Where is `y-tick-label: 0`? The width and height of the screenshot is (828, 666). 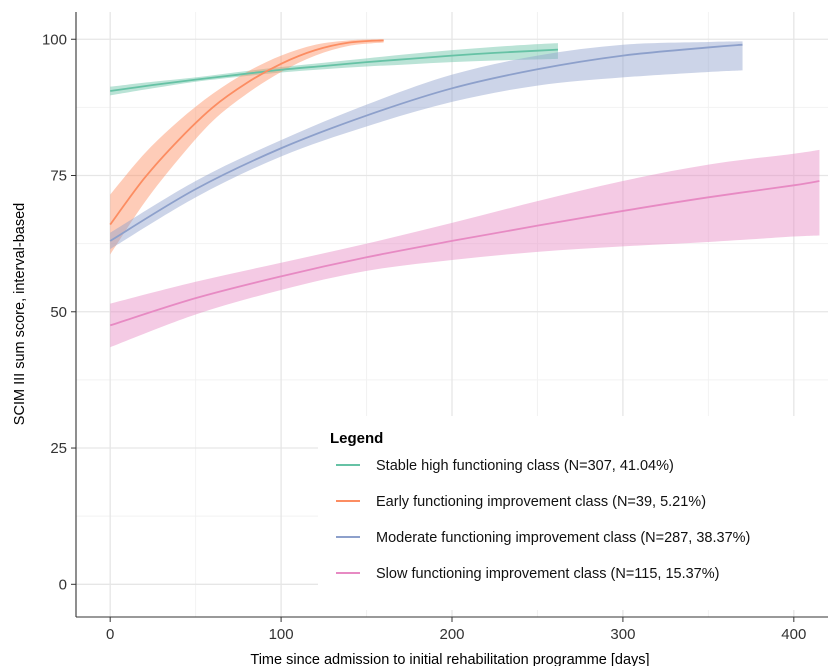
y-tick-label: 0 is located at coordinates (63, 584).